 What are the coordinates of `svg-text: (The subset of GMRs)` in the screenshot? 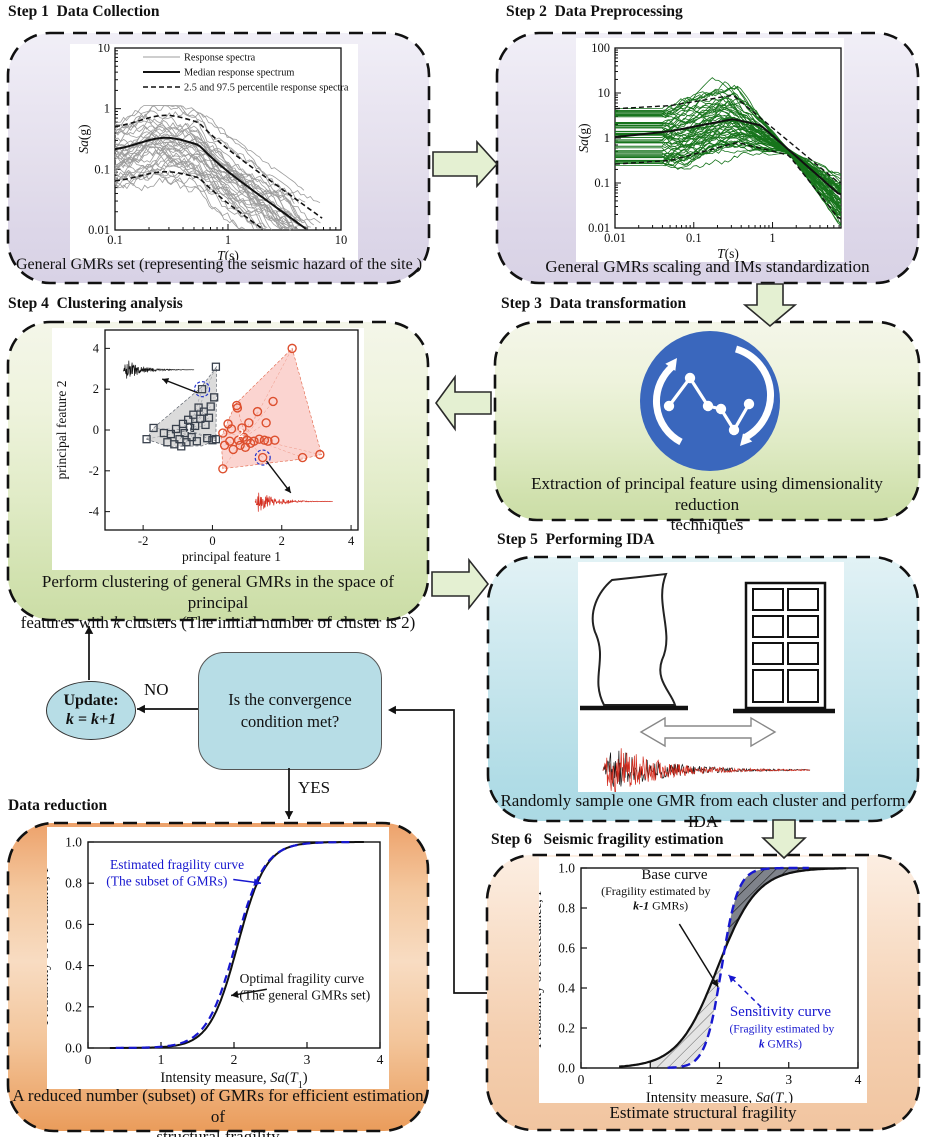 It's located at (166, 880).